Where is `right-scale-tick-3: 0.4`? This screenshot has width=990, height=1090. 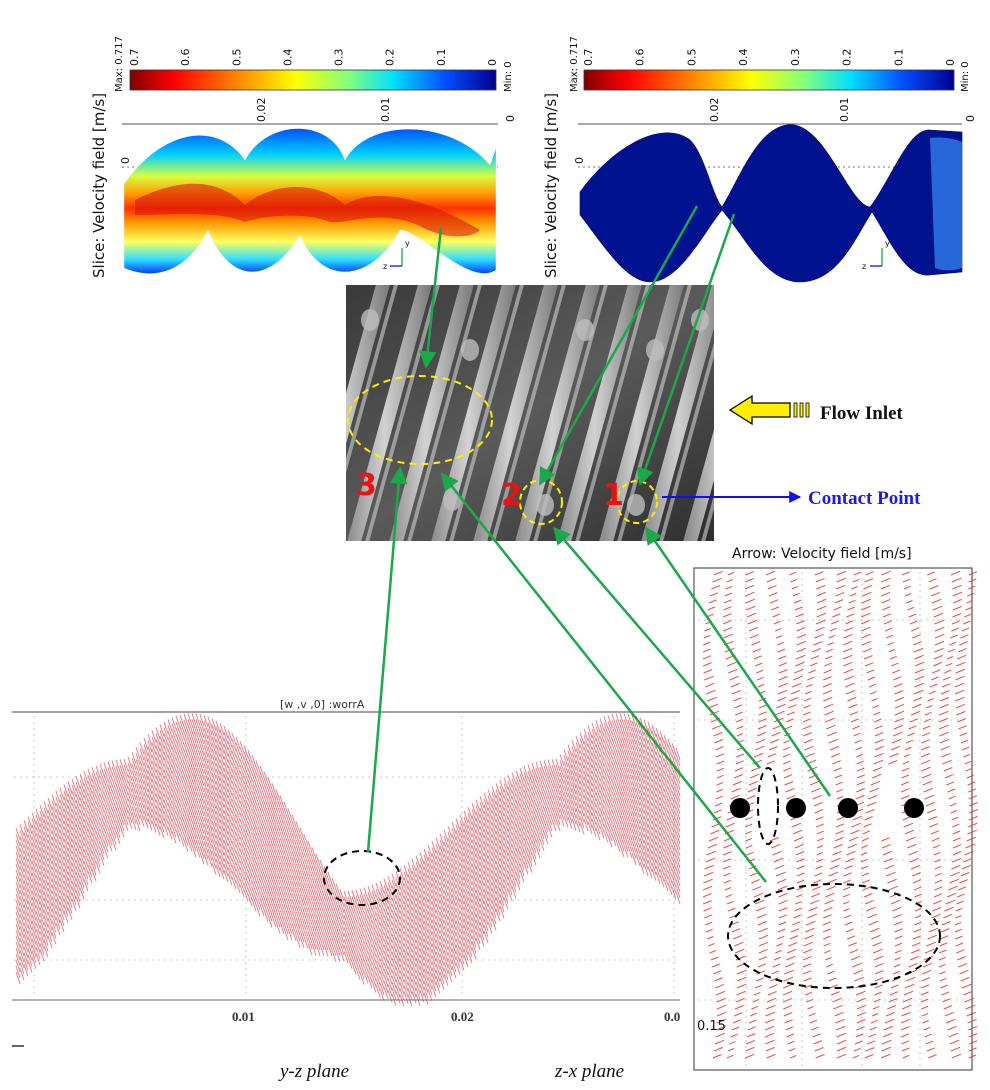
right-scale-tick-3: 0.4 is located at coordinates (743, 58).